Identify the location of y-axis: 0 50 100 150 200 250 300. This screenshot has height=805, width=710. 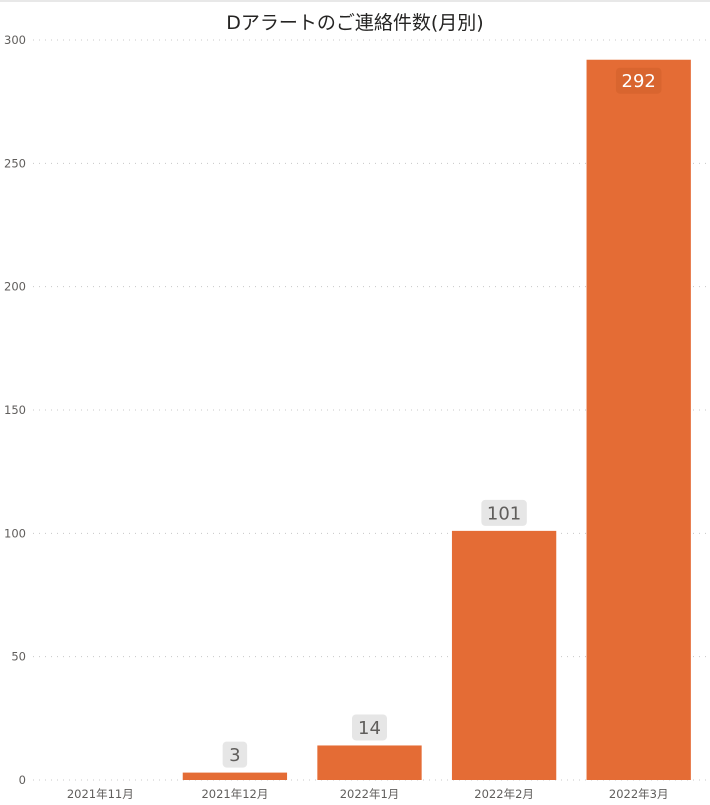
(15, 410).